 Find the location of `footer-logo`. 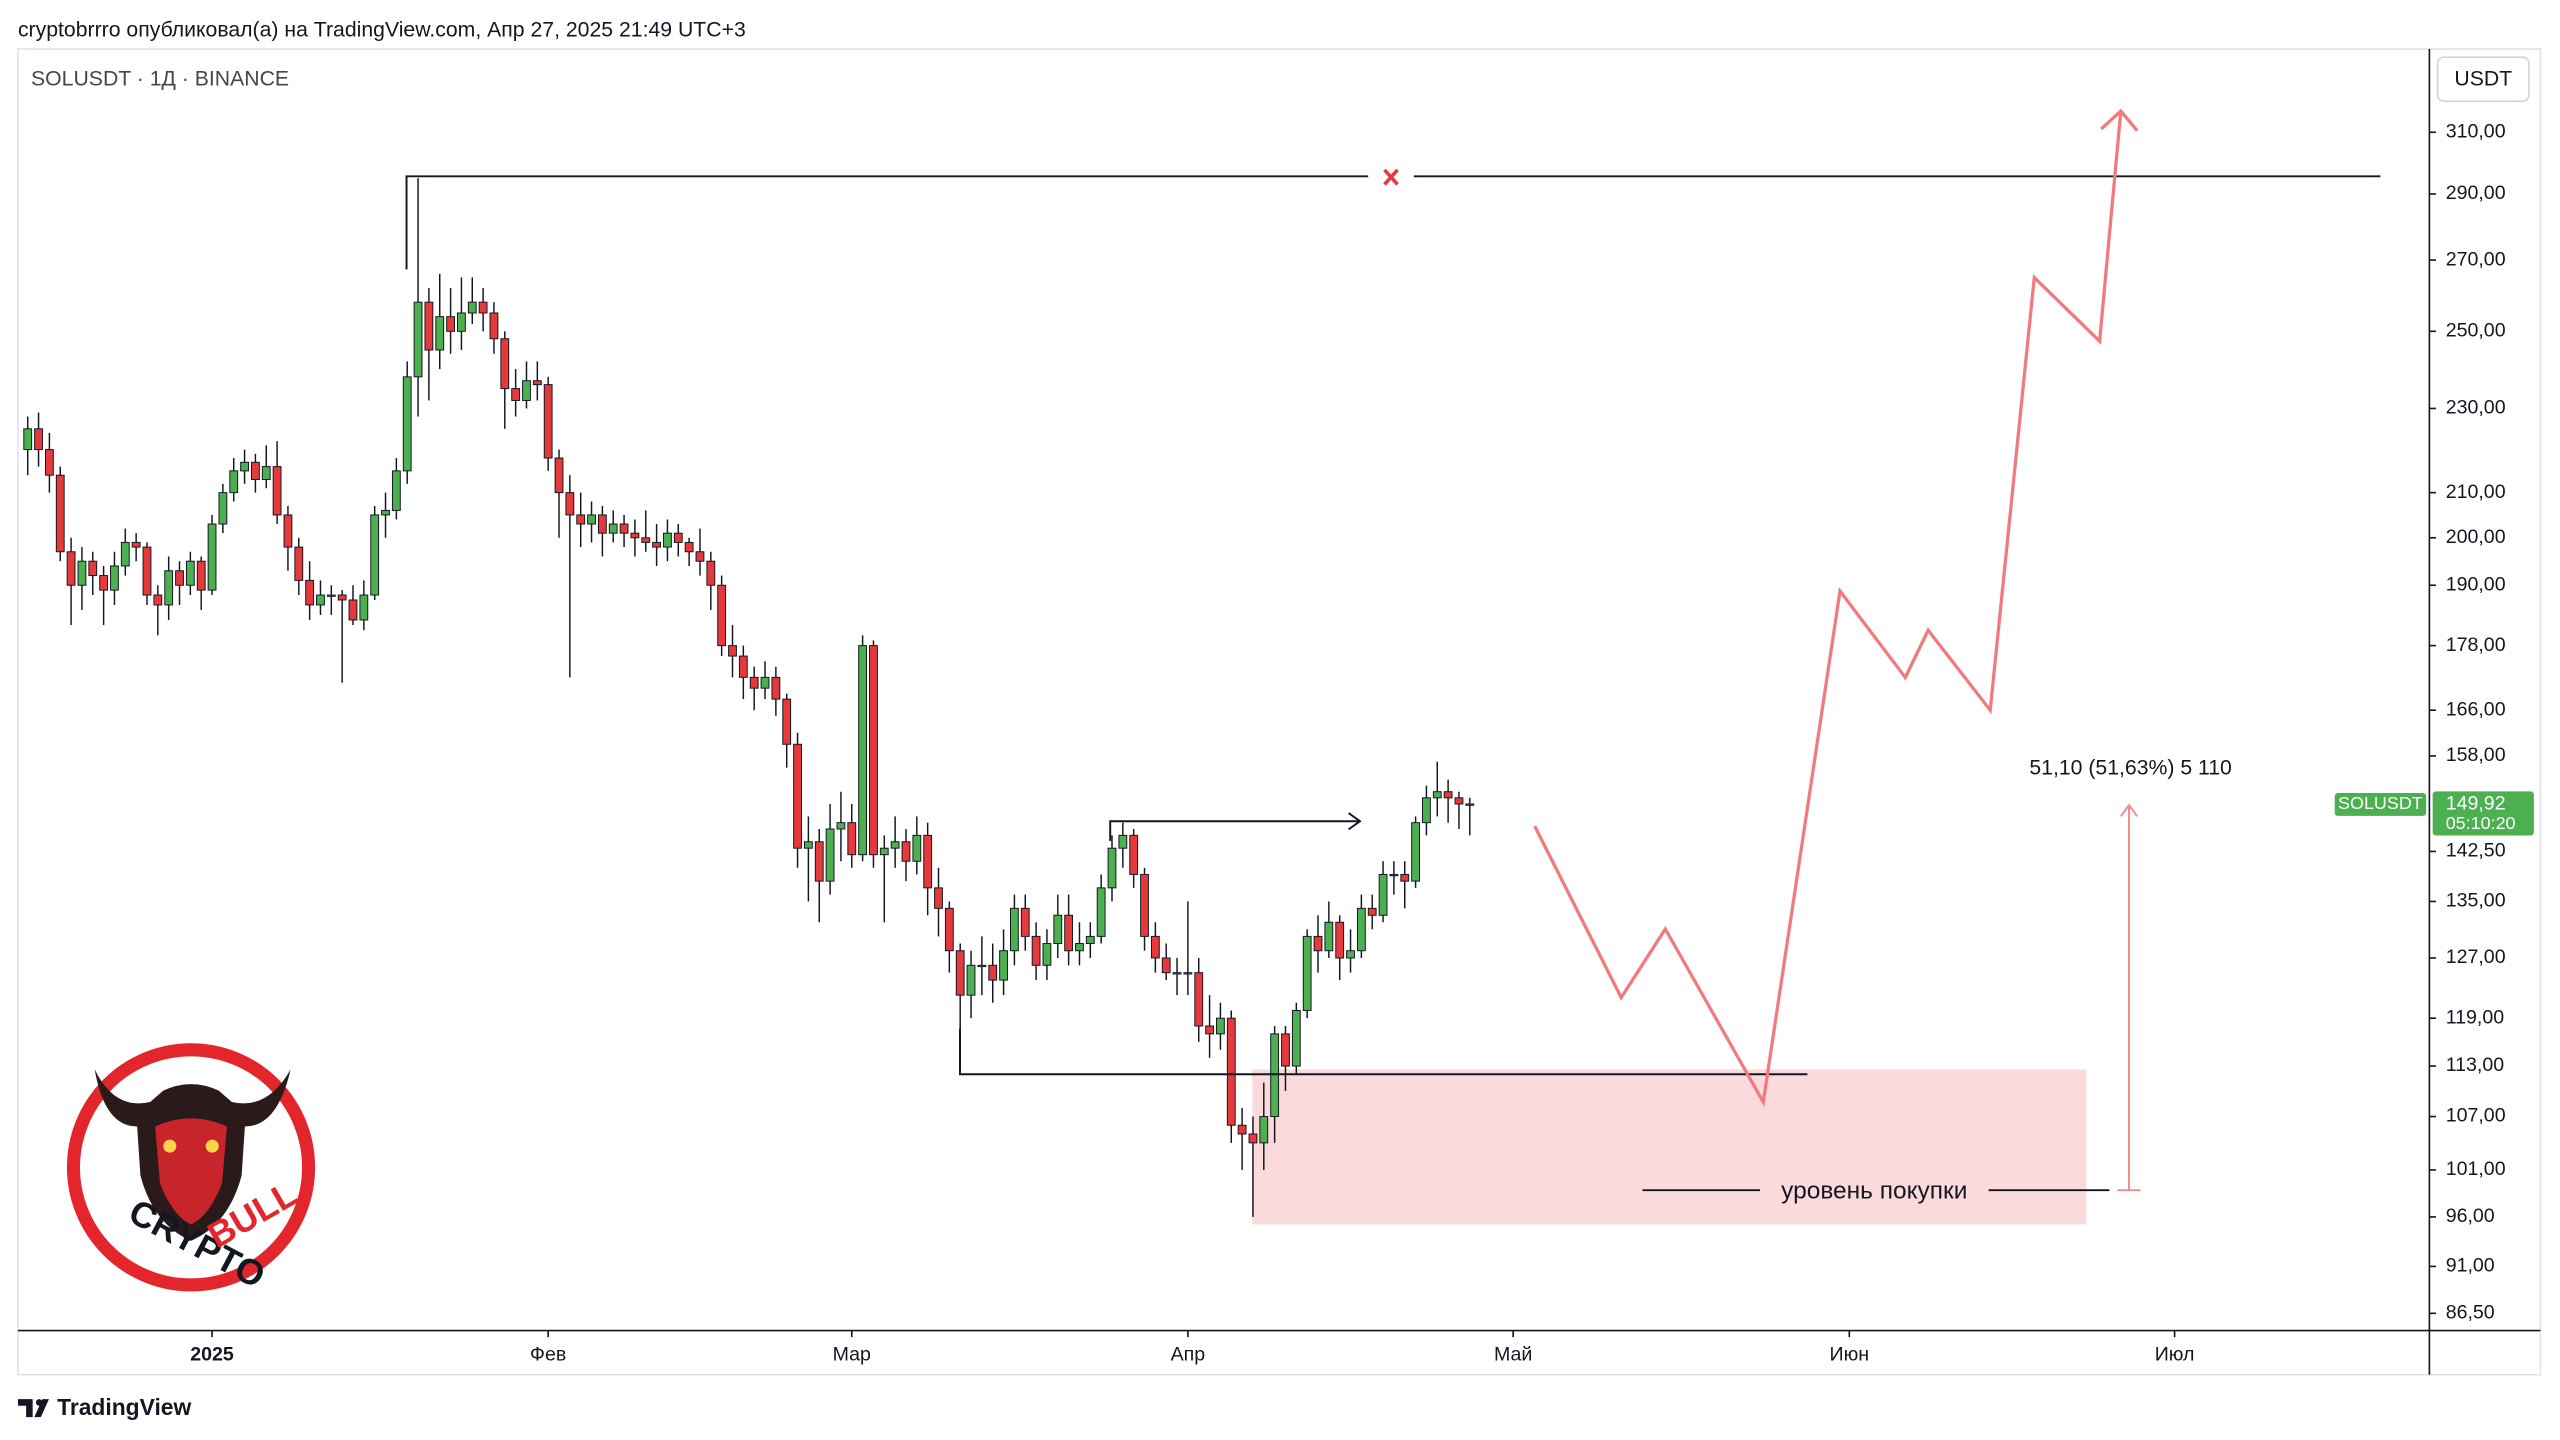

footer-logo is located at coordinates (33, 1408).